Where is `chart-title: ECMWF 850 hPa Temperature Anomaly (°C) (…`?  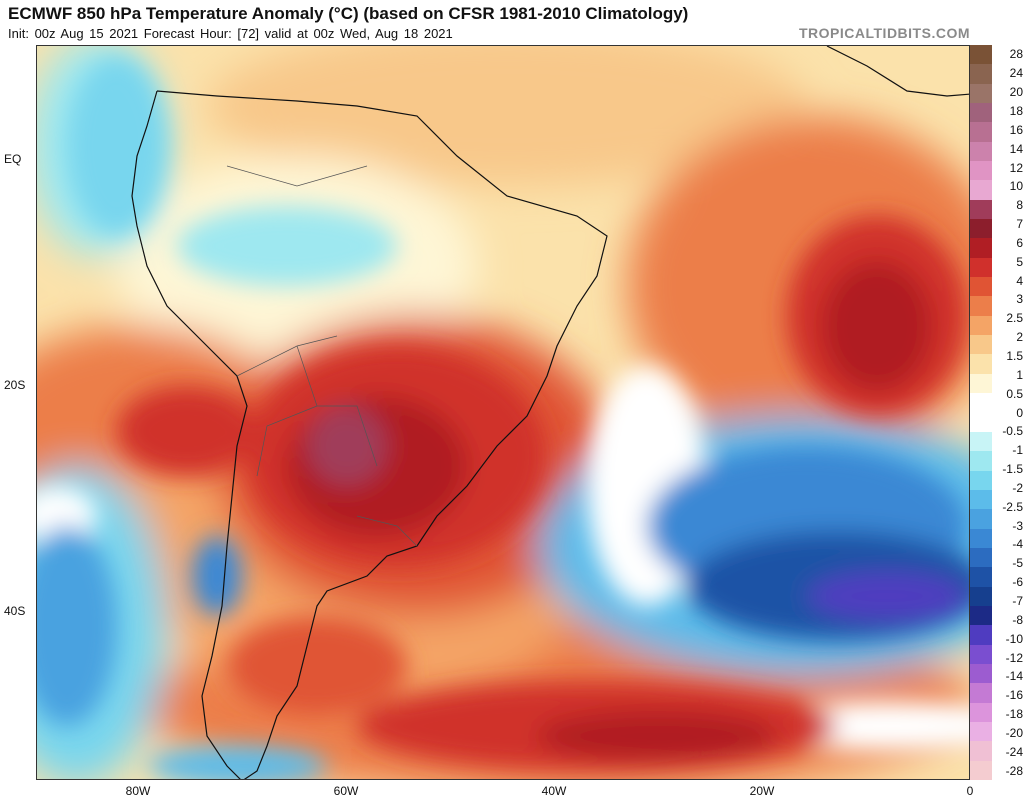
chart-title: ECMWF 850 hPa Temperature Anomaly (°C) (… is located at coordinates (348, 13).